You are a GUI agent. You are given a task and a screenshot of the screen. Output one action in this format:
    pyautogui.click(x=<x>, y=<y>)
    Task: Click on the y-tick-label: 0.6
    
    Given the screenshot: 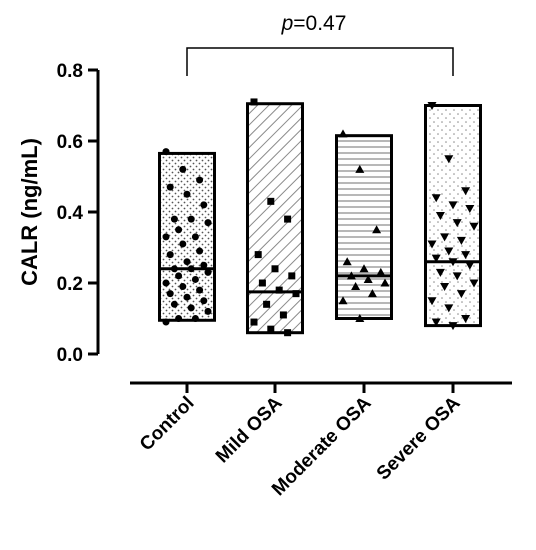 What is the action you would take?
    pyautogui.click(x=70, y=142)
    